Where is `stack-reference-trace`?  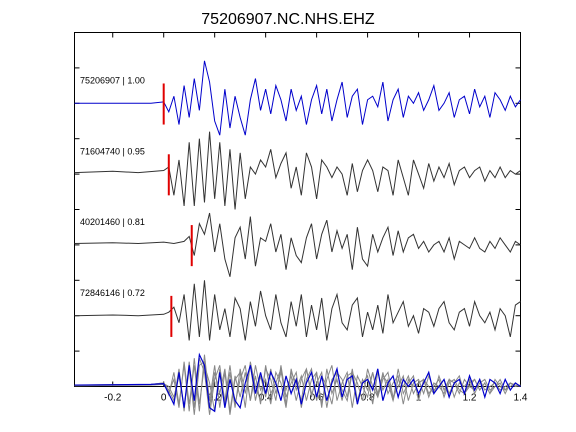 stack-reference-trace is located at coordinates (297, 382).